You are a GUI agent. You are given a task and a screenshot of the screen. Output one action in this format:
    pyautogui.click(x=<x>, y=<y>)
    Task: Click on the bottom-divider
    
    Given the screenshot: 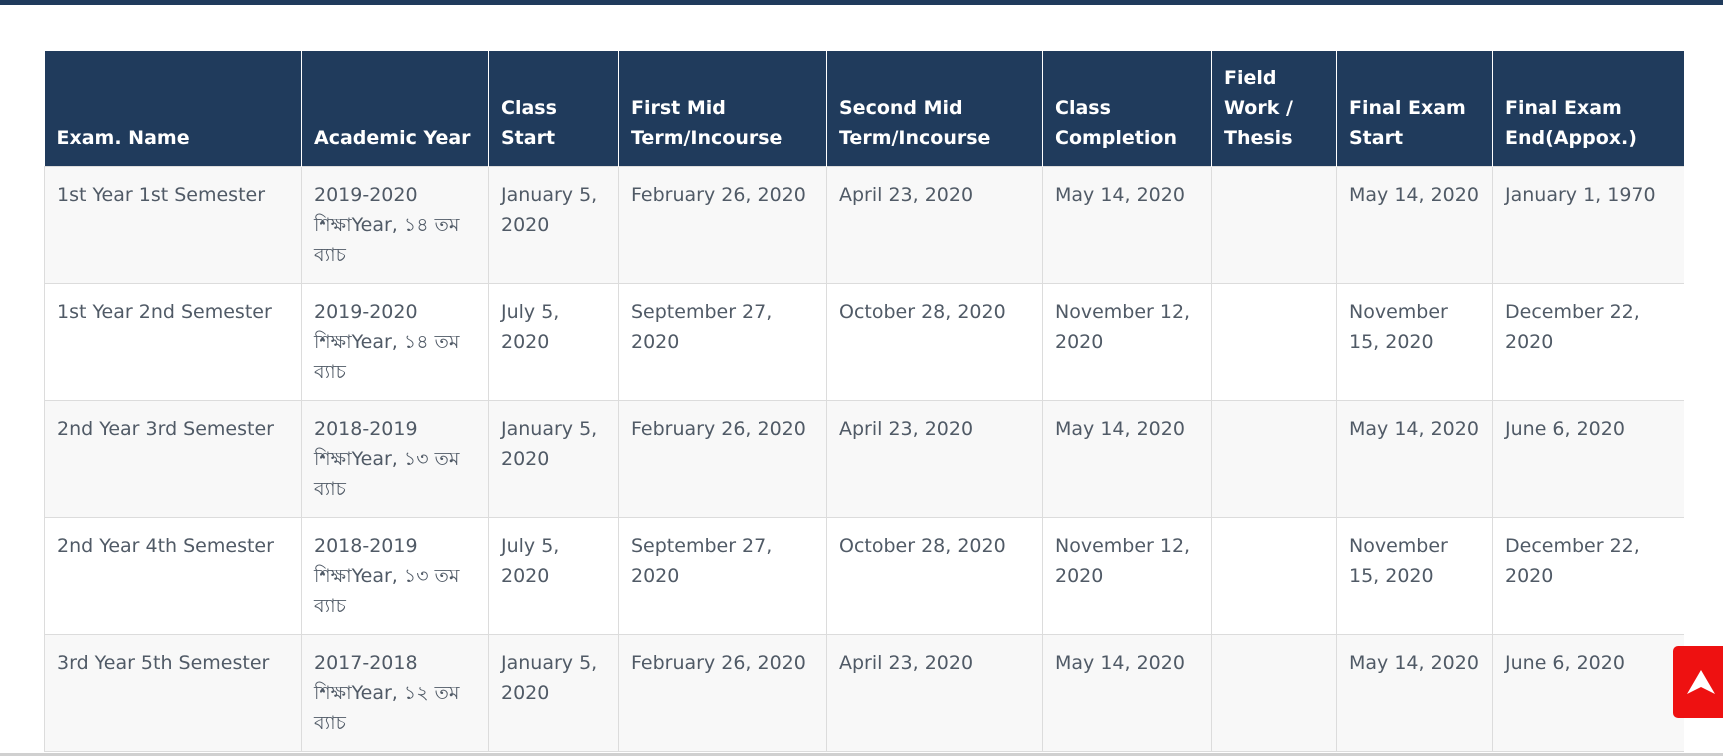 What is the action you would take?
    pyautogui.click(x=861, y=754)
    